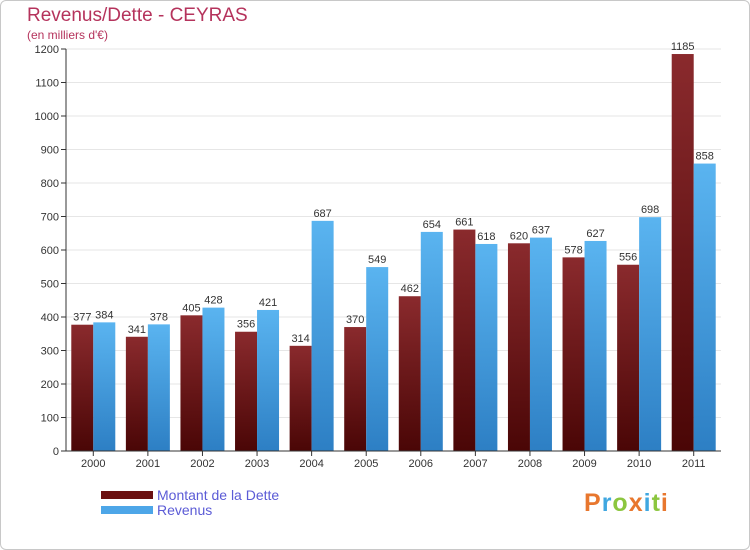 This screenshot has height=550, width=750. I want to click on data-label-revenue: 687, so click(322, 214).